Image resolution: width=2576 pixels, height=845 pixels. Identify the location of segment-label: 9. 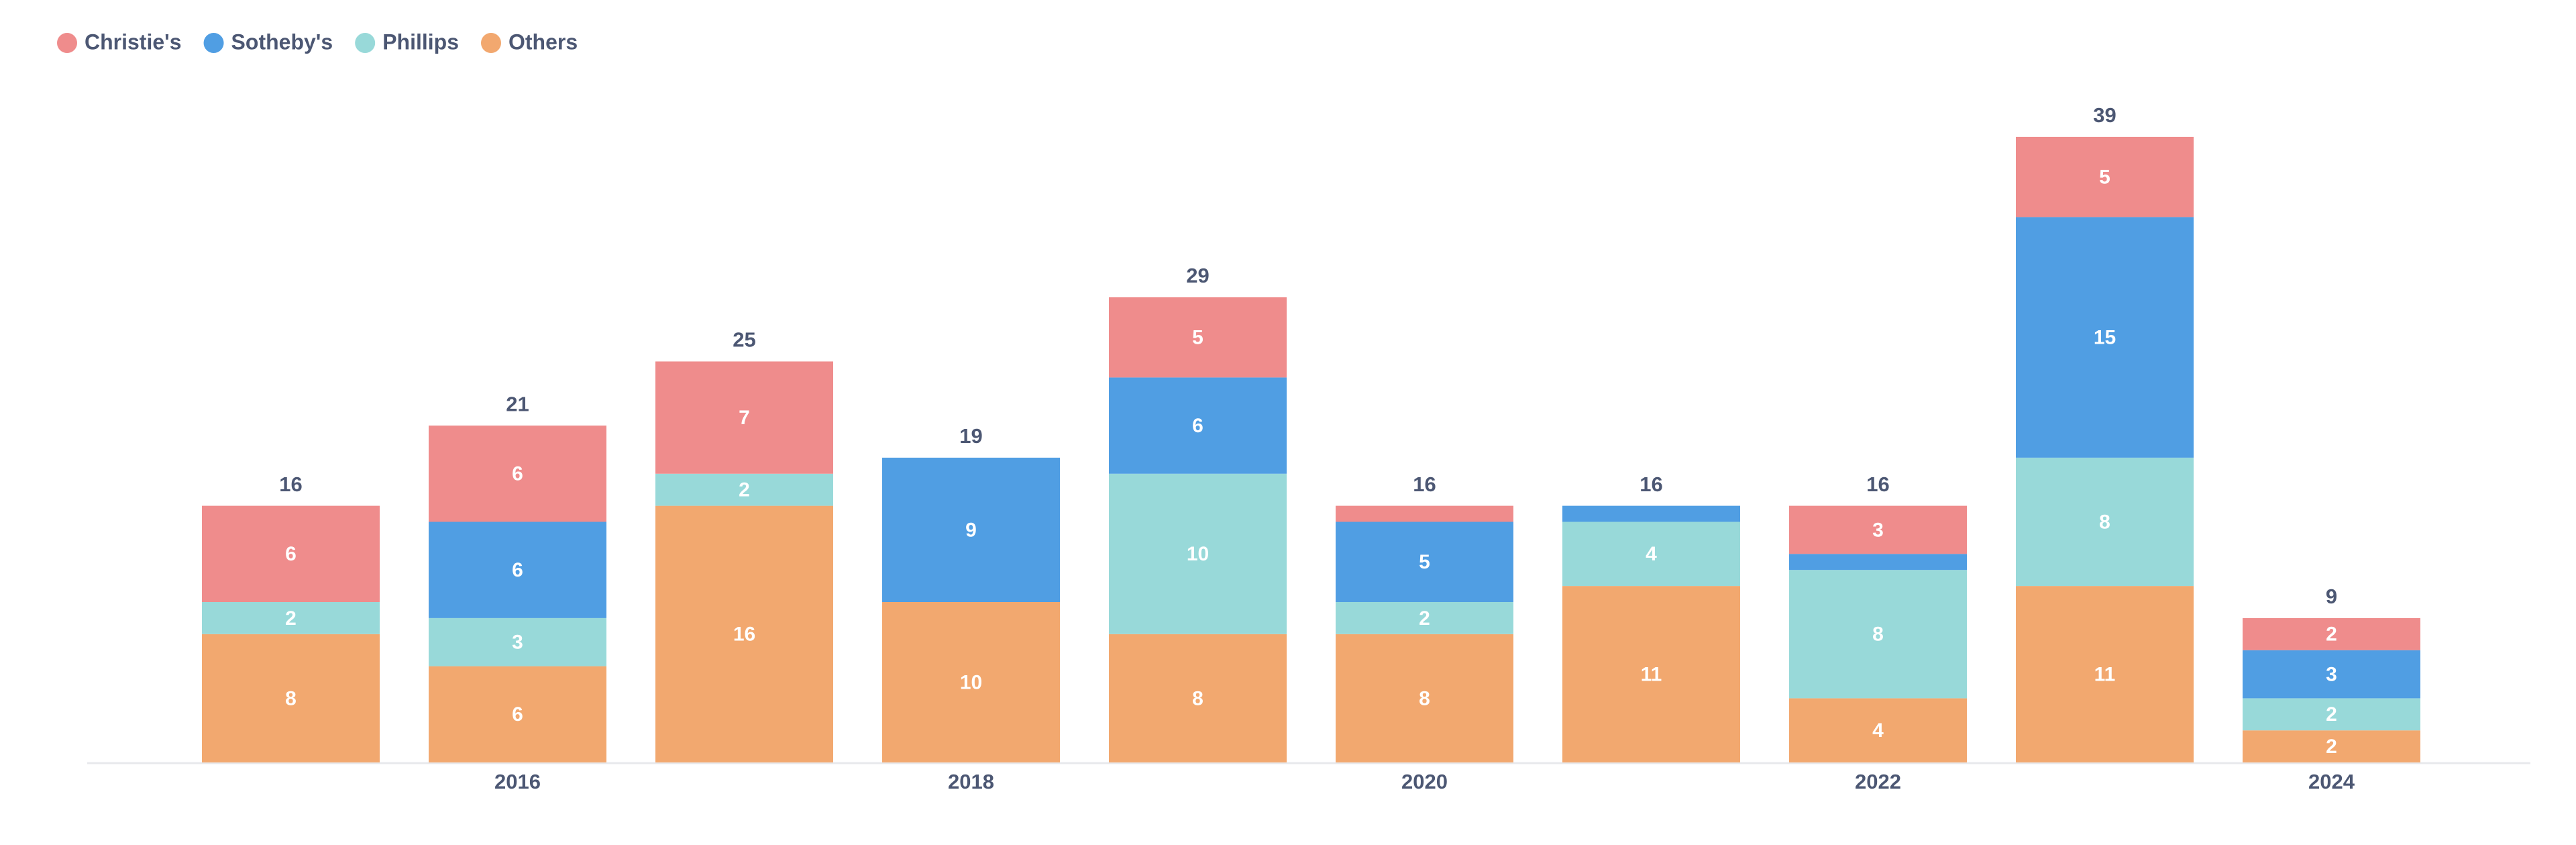
(971, 530).